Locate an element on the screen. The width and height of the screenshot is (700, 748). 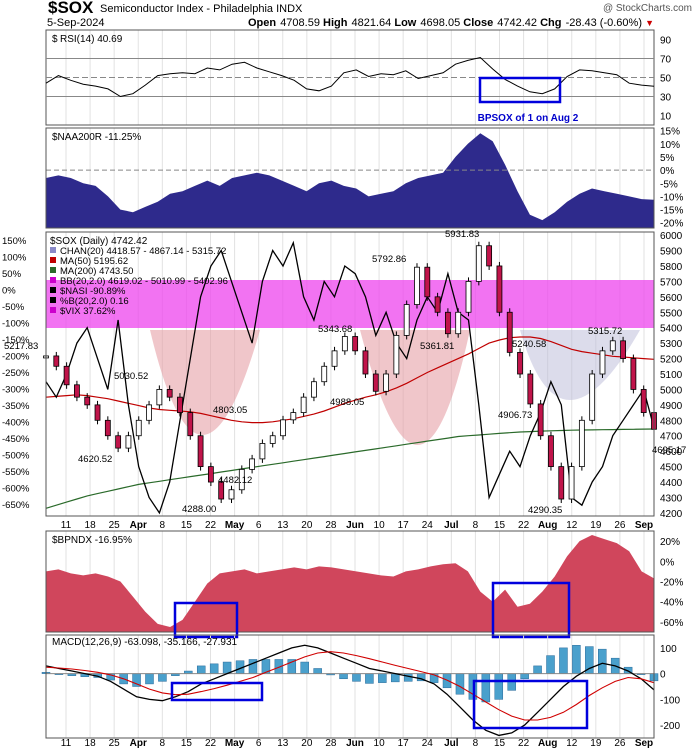
nasi-y-tick: -450% is located at coordinates (16, 439).